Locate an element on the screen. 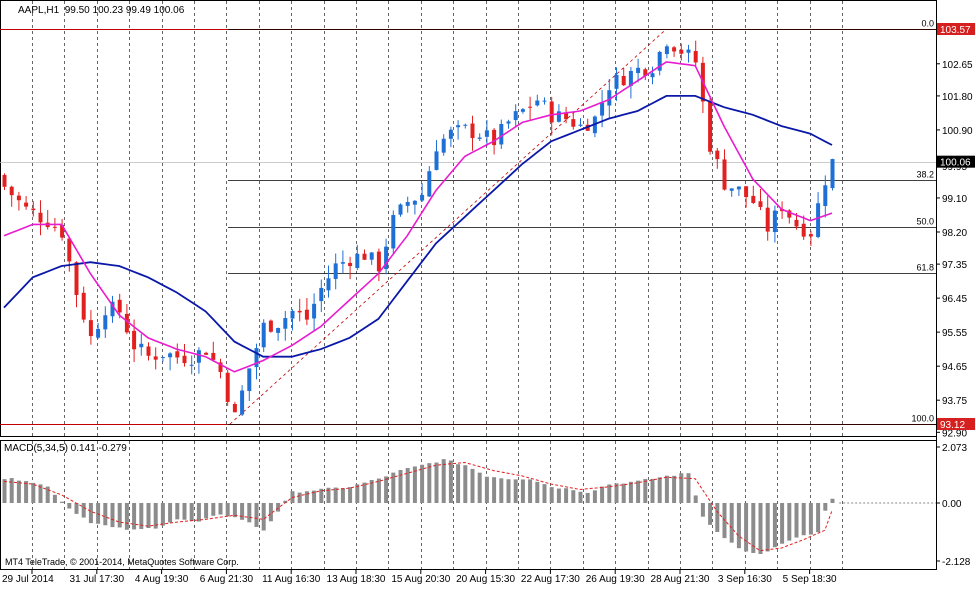 This screenshot has height=593, width=976. time-tick-label: 26 Aug 19:30 is located at coordinates (615, 579).